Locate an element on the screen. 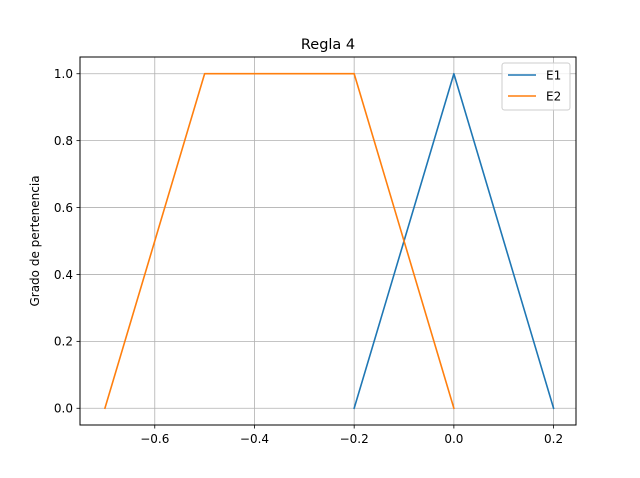  legend-label-e1: E1 is located at coordinates (553, 75).